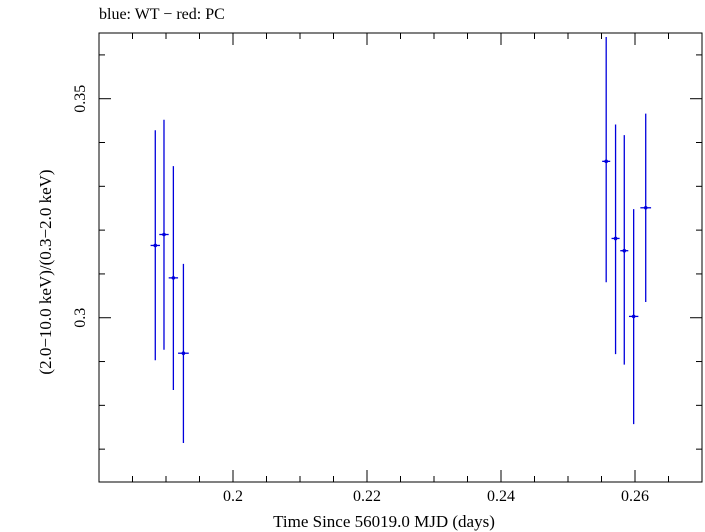  Describe the element at coordinates (80, 99) in the screenshot. I see `y-tick-label: 0.35` at that location.